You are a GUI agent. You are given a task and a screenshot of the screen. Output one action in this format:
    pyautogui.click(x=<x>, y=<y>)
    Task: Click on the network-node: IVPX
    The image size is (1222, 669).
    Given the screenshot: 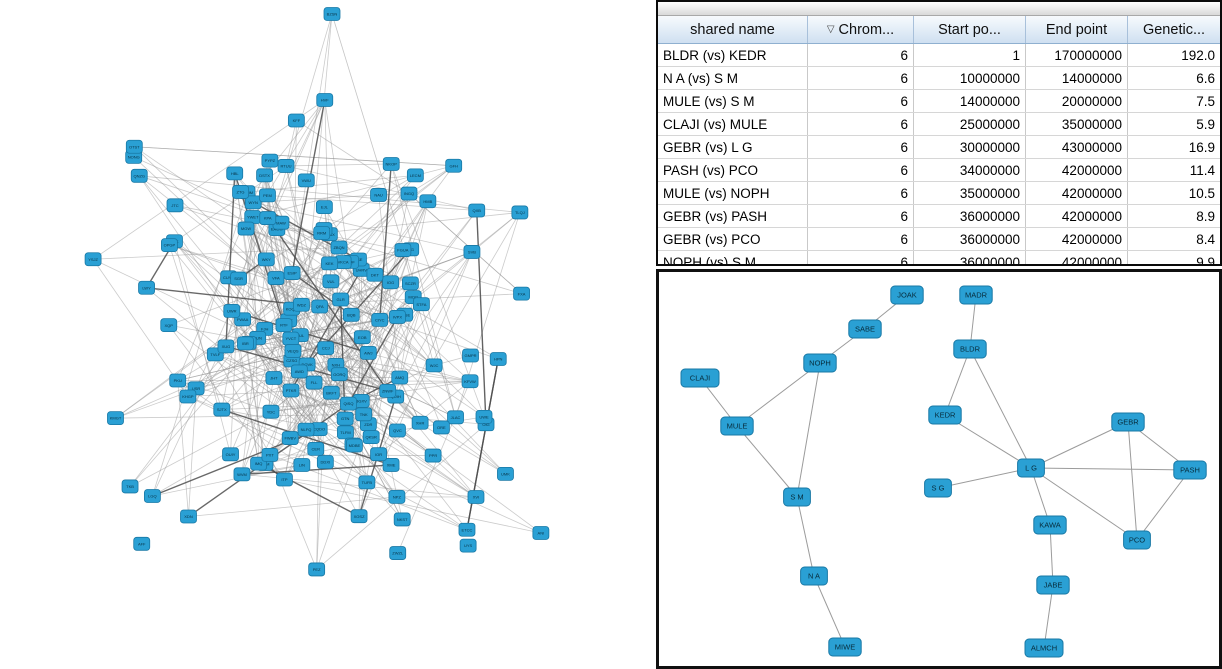 What is the action you would take?
    pyautogui.click(x=397, y=317)
    